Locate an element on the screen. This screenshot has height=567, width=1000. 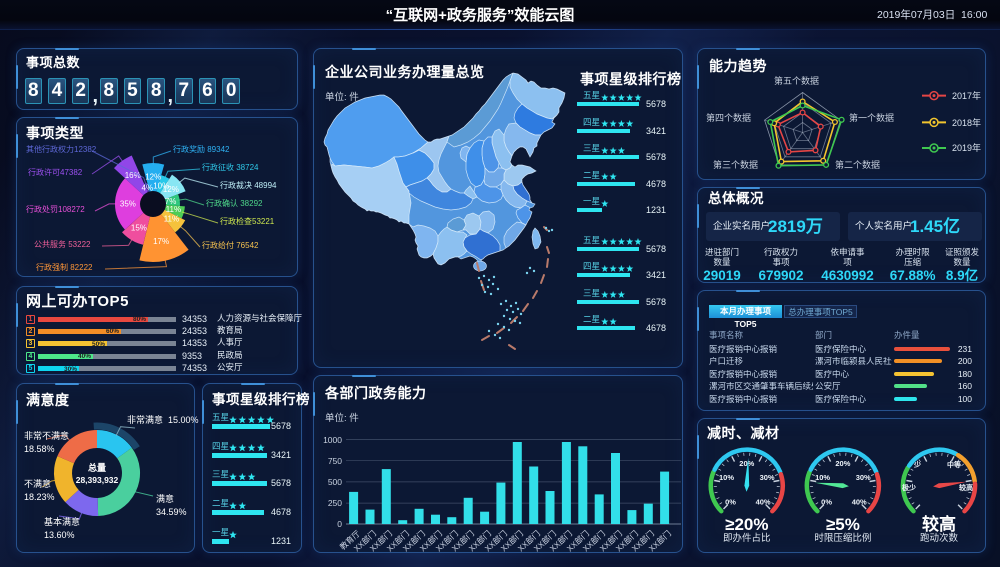
svg-text: 15% is located at coordinates (139, 227).